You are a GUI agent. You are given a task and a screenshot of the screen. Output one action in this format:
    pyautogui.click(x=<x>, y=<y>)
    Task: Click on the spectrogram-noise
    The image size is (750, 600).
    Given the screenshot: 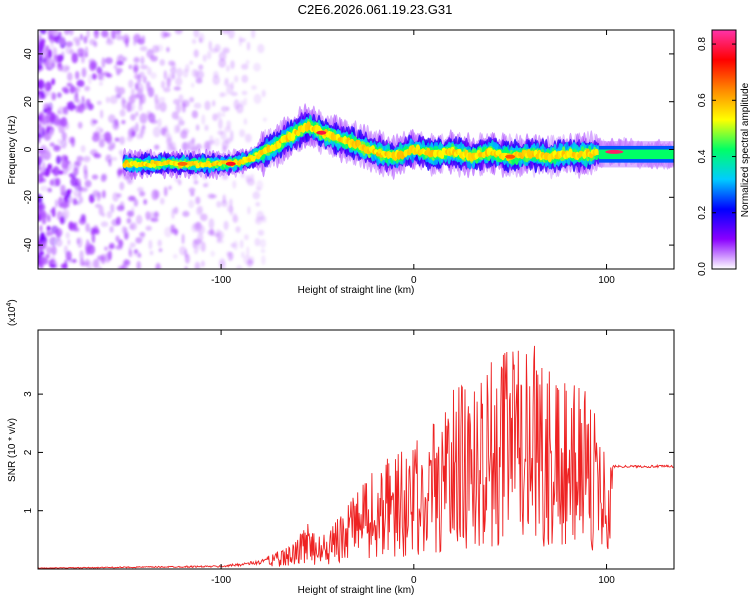 What is the action you would take?
    pyautogui.click(x=152, y=149)
    